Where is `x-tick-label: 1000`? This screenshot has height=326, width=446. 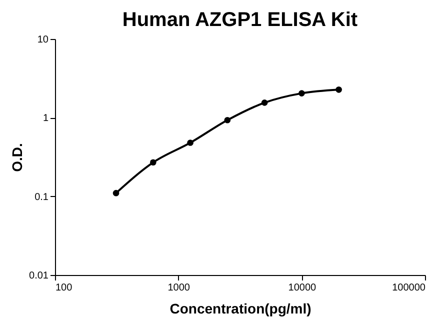 x-tick-label: 1000 is located at coordinates (179, 288).